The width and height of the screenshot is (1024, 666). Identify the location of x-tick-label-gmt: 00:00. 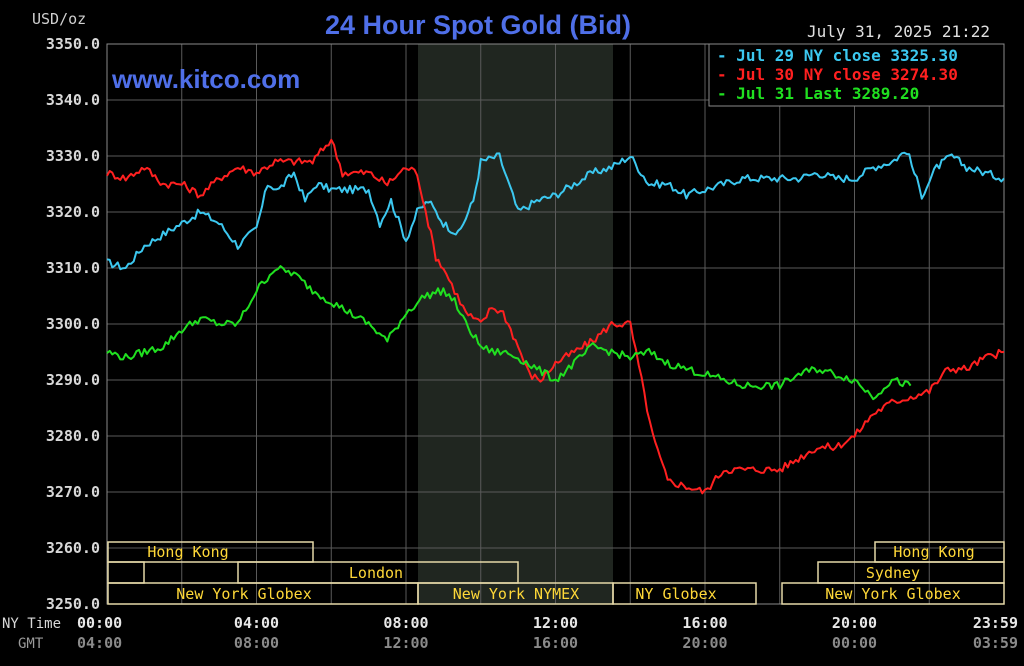
(854, 643).